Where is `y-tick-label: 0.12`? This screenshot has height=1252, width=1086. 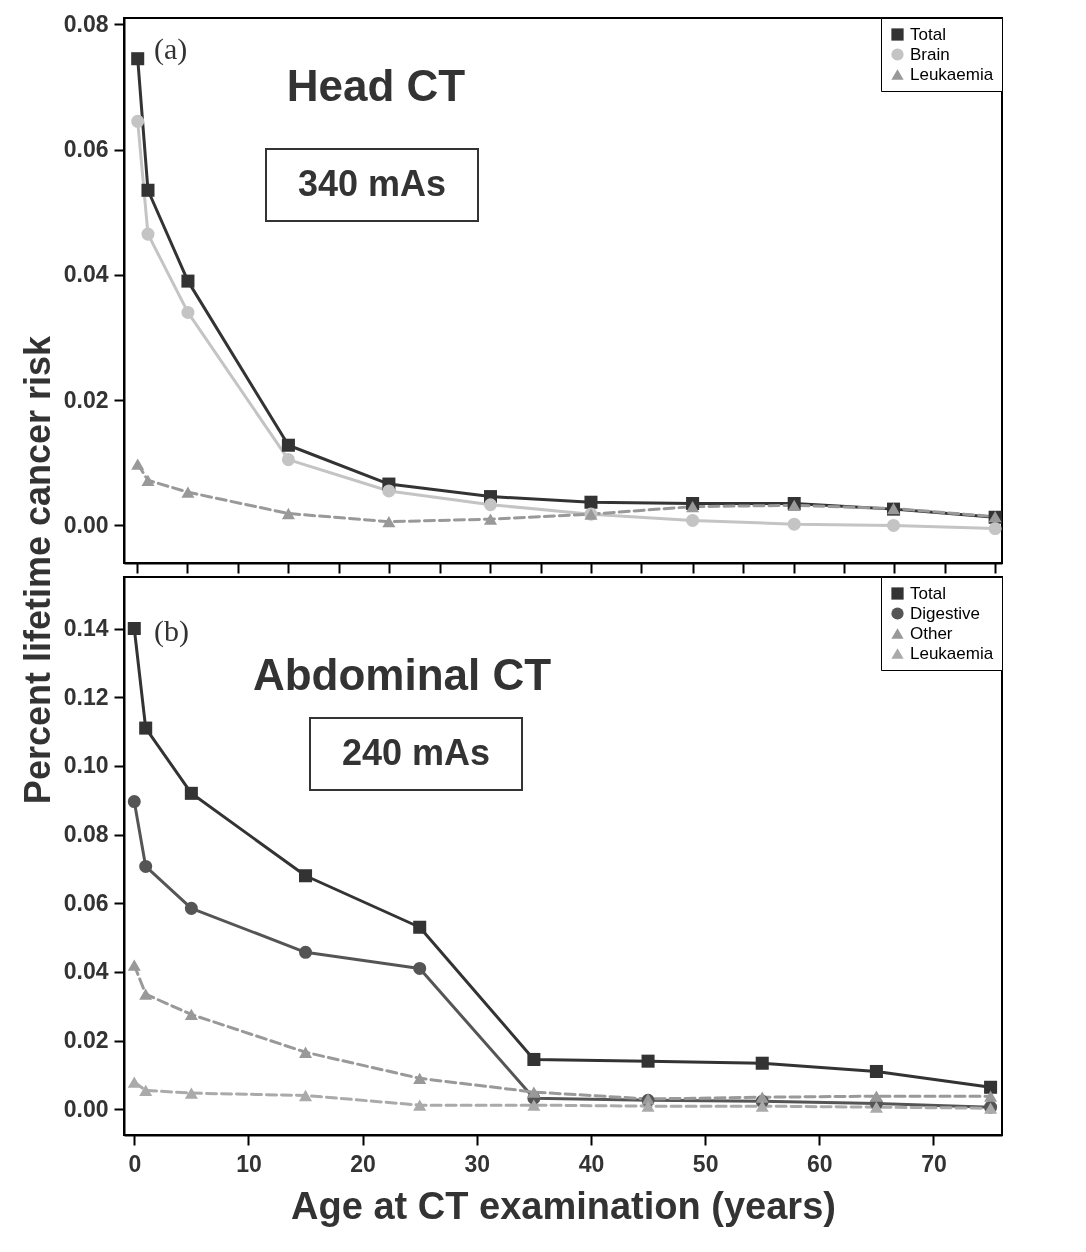 y-tick-label: 0.12 is located at coordinates (86, 696).